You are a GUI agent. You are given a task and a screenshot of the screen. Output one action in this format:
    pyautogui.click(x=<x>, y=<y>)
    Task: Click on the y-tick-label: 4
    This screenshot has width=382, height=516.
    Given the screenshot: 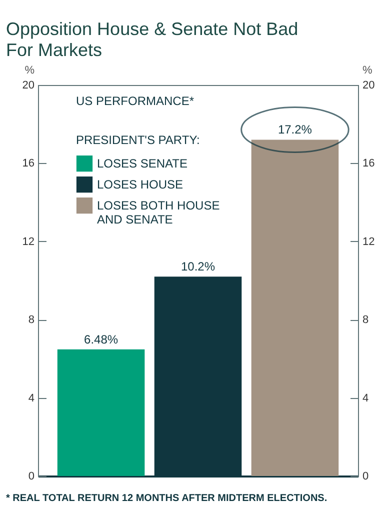 What is the action you would take?
    pyautogui.click(x=31, y=398)
    